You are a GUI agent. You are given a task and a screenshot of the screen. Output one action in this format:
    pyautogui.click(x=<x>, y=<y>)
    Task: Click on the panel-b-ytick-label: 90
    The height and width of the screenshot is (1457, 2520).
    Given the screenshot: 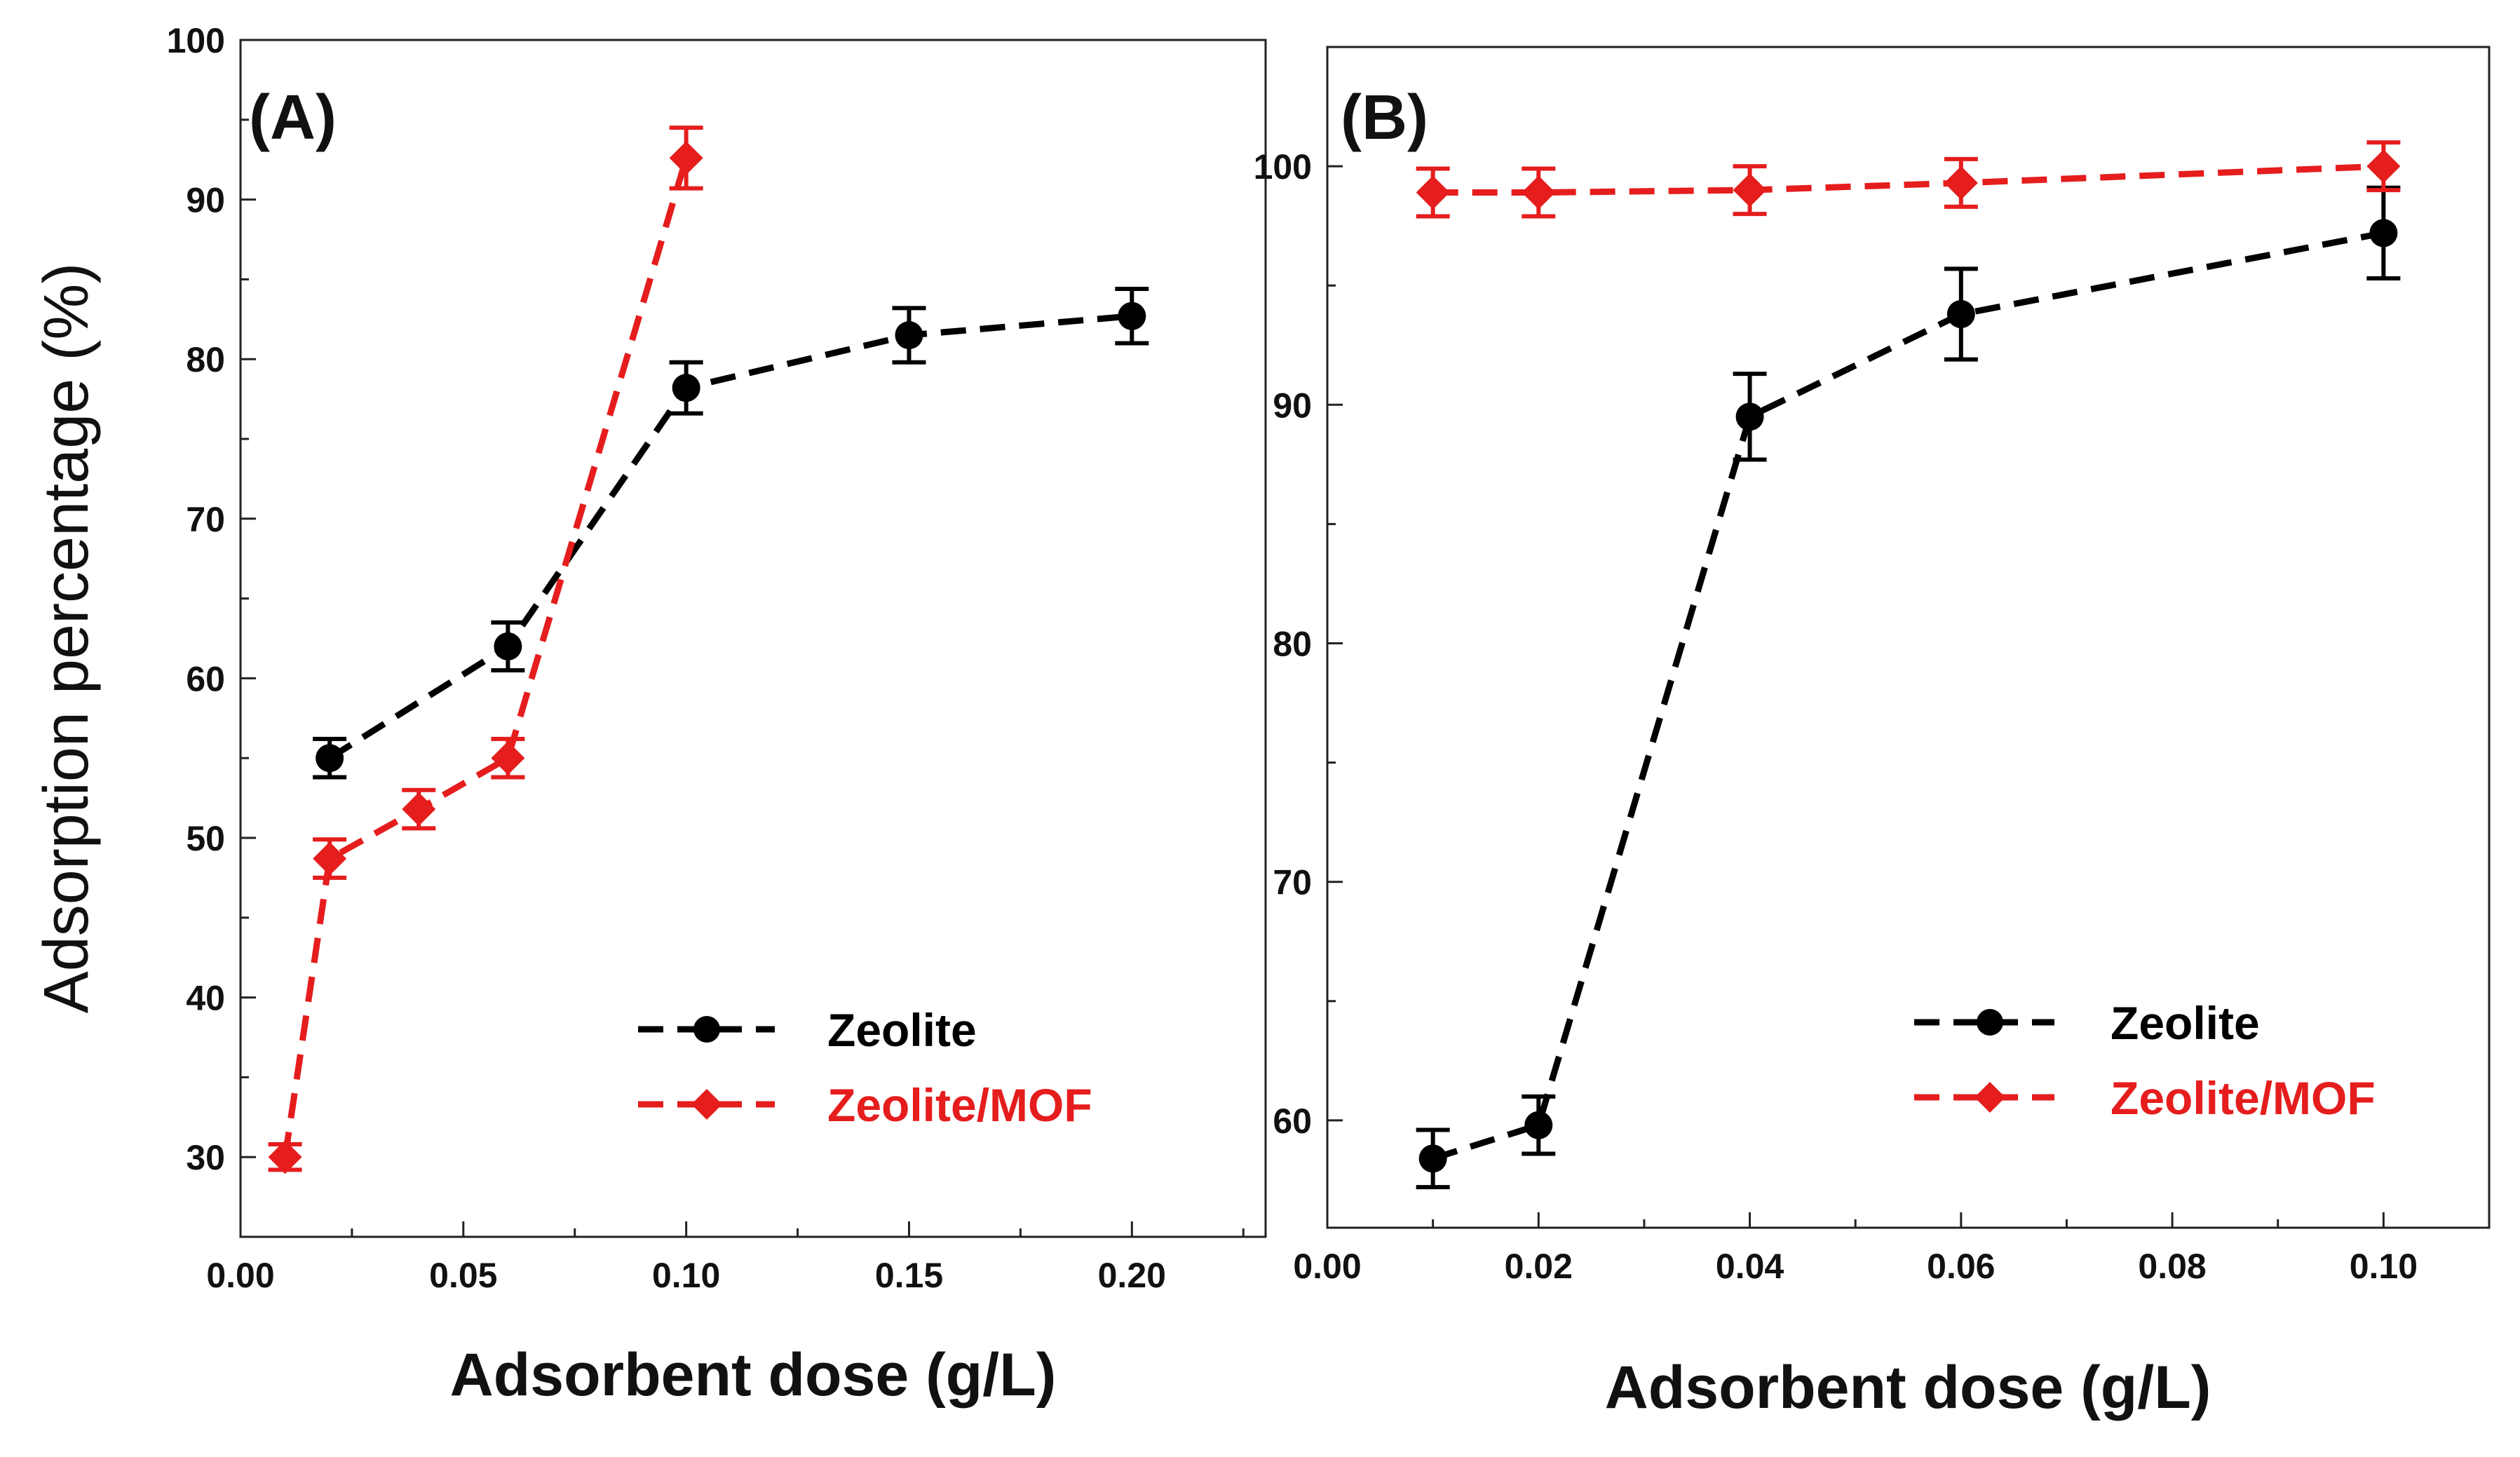 What is the action you would take?
    pyautogui.click(x=1292, y=405)
    